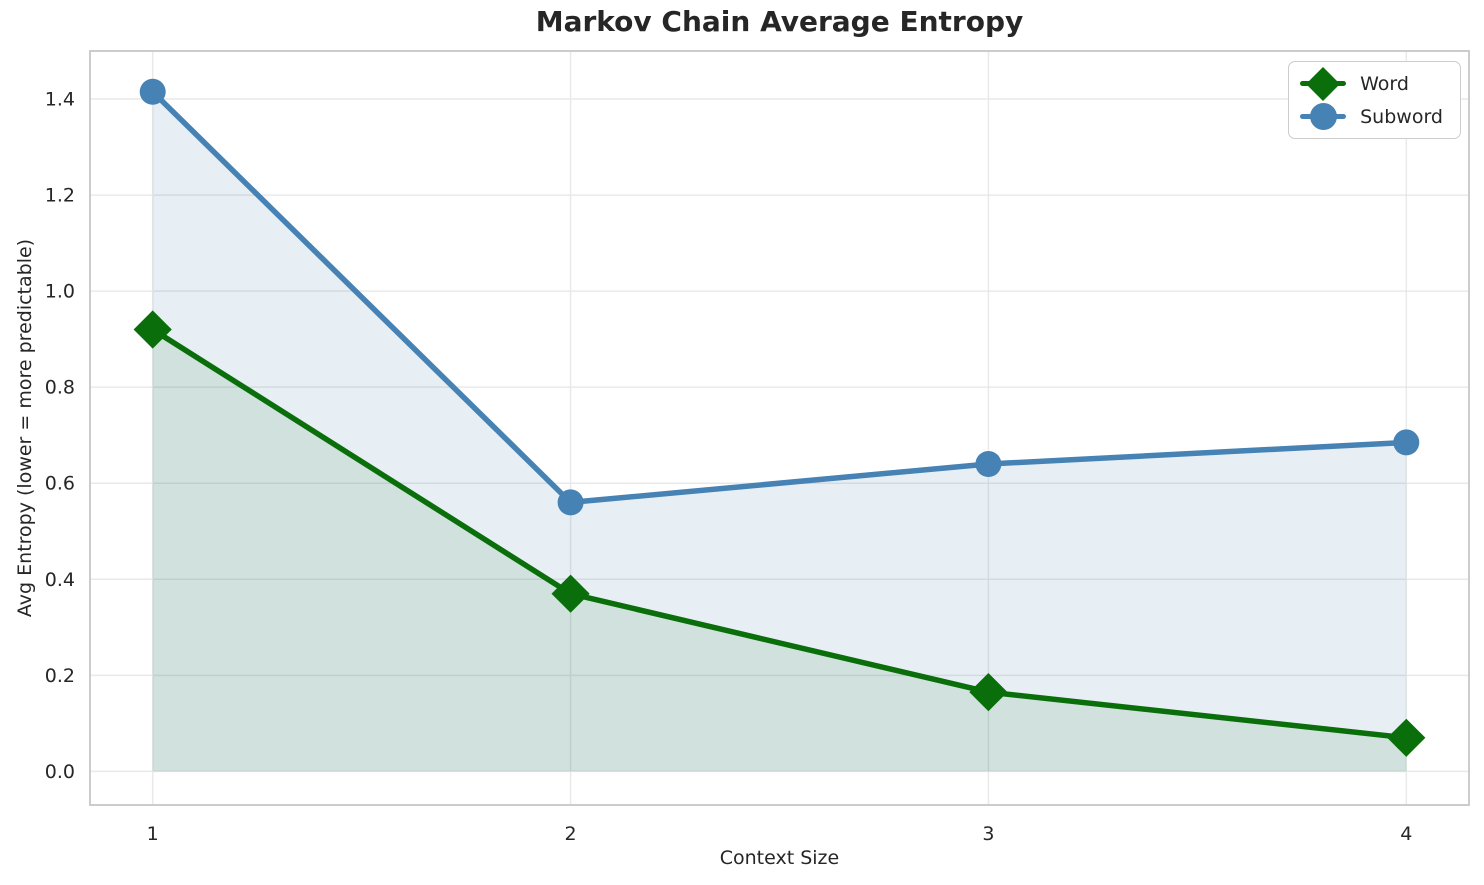 The image size is (1484, 885). What do you see at coordinates (60, 772) in the screenshot?
I see `svg-text: 0.0` at bounding box center [60, 772].